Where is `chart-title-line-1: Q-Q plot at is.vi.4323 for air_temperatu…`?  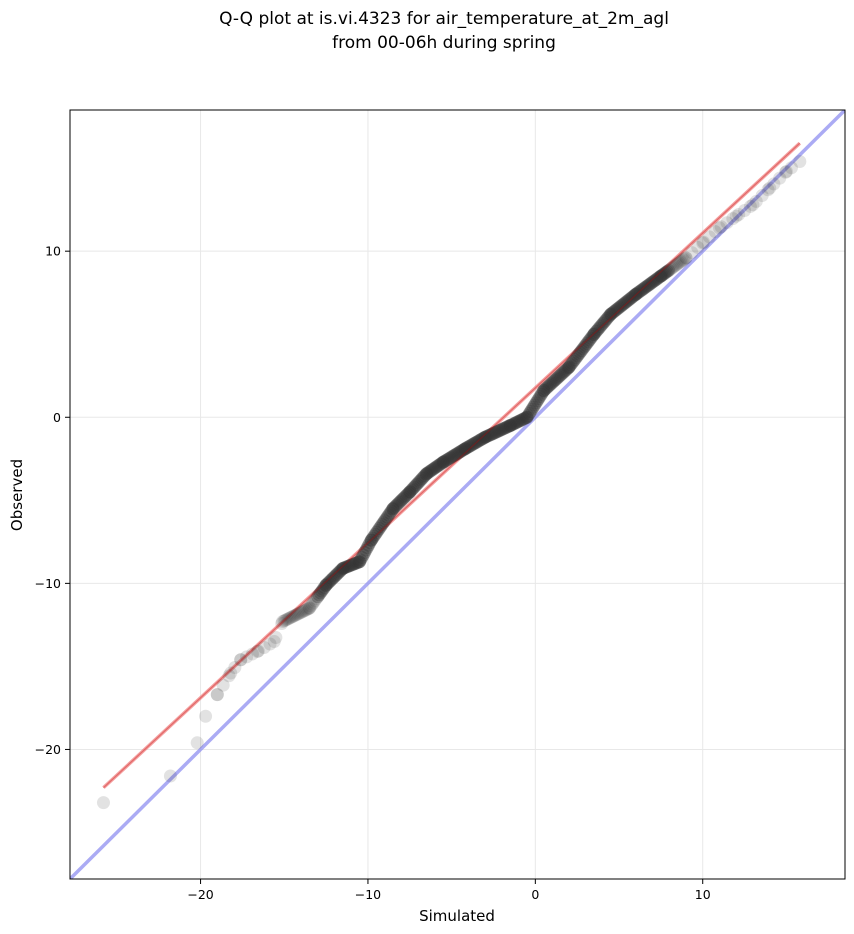
chart-title-line-1: Q-Q plot at is.vi.4323 for air_temperatu… is located at coordinates (444, 19).